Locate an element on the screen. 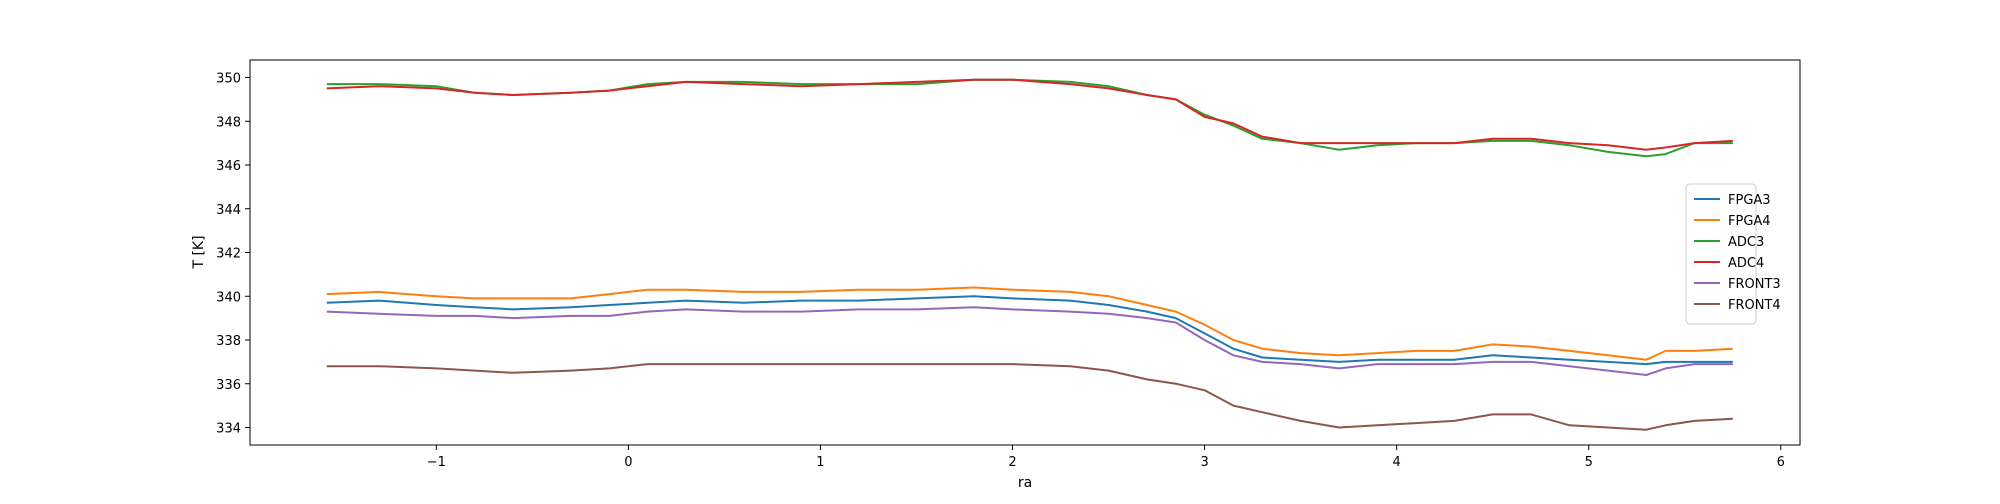 This screenshot has width=2000, height=504. legend-label-adc3: ADC3 is located at coordinates (1746, 242).